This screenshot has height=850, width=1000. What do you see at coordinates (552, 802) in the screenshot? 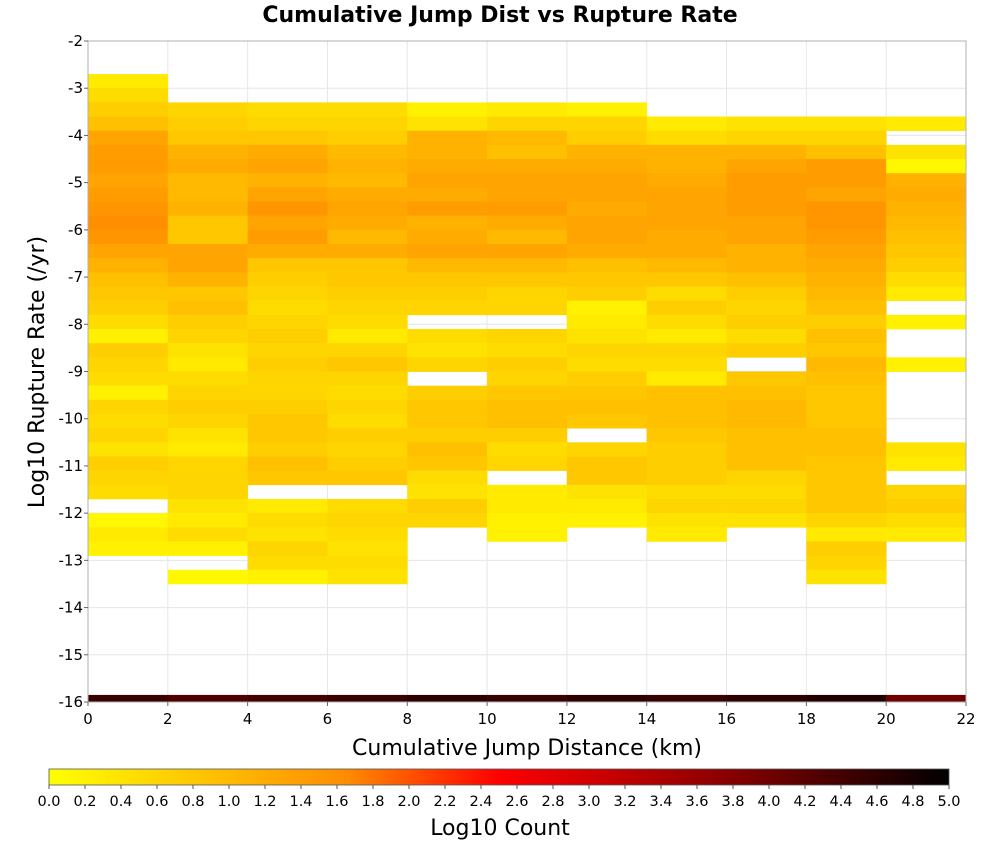
I see `colorbar-tick-label: 2.8` at bounding box center [552, 802].